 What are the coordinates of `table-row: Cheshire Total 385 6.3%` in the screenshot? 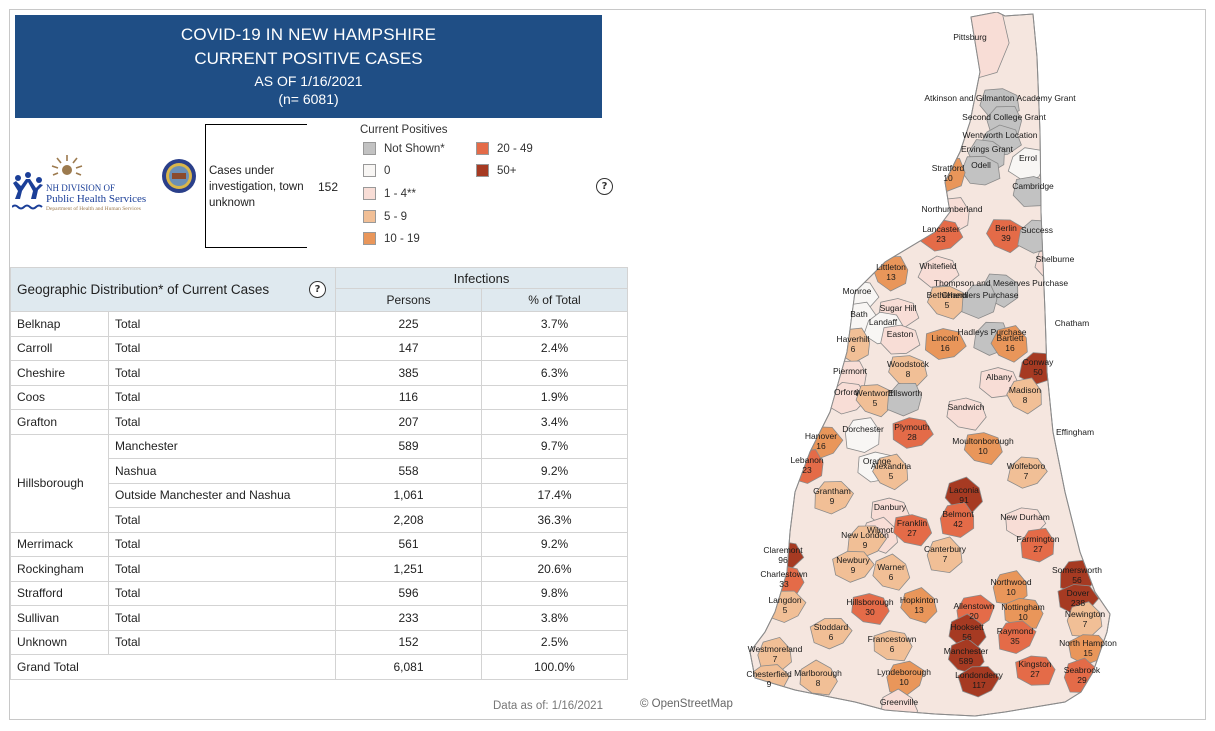 It's located at (319, 373).